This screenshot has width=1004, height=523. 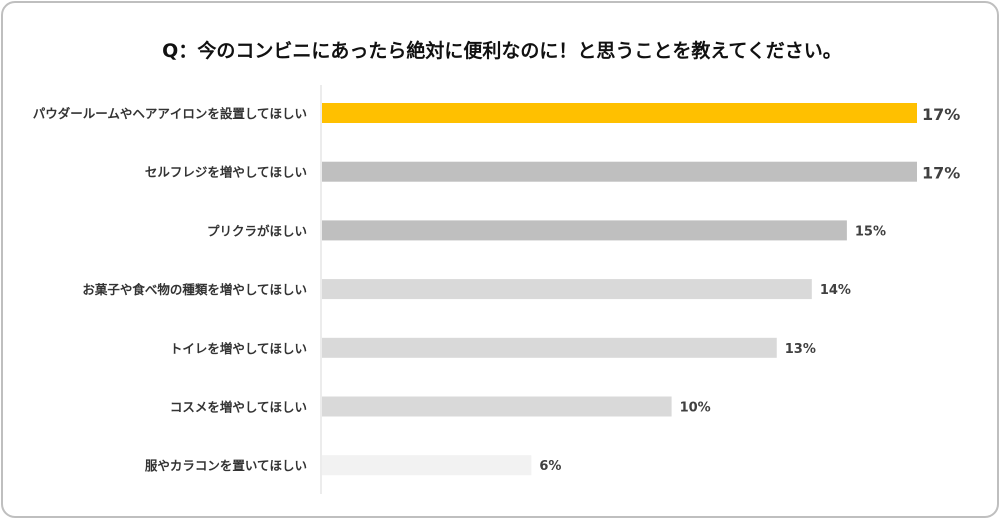 What do you see at coordinates (170, 113) in the screenshot?
I see `category-label: パウダールームやヘアアイロンを設置してほしい` at bounding box center [170, 113].